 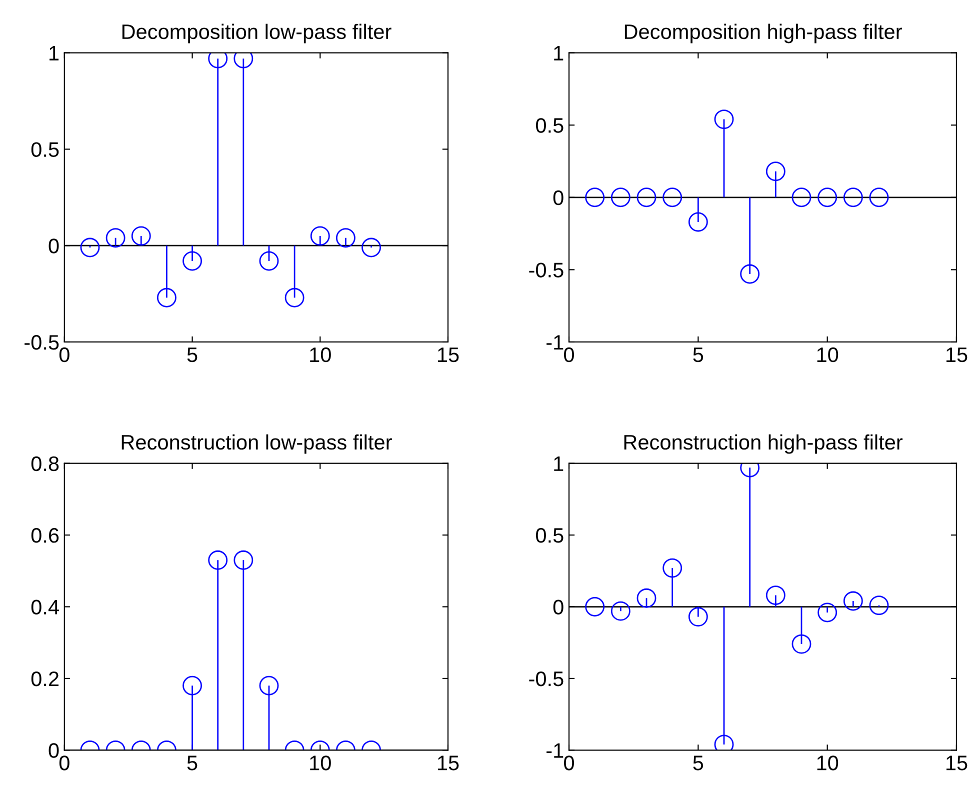 I want to click on y-tick-label: 0.8, so click(x=45, y=464).